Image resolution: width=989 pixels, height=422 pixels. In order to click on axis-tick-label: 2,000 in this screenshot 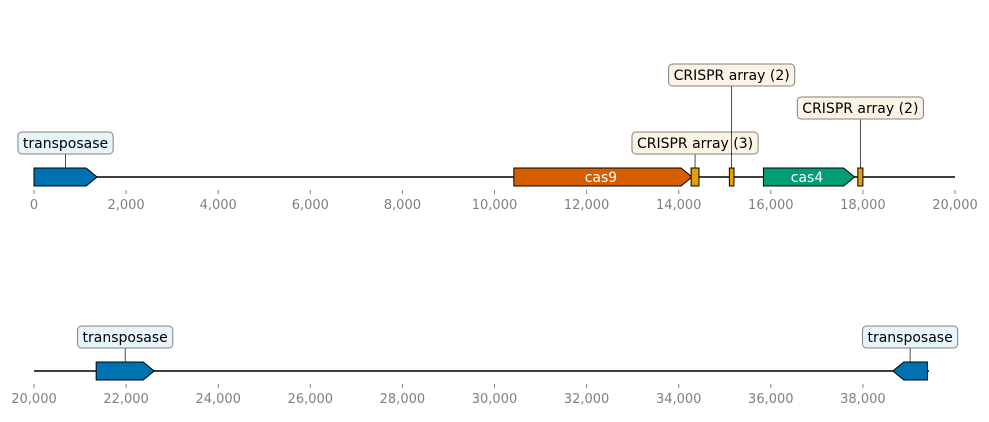, I will do `click(125, 205)`.